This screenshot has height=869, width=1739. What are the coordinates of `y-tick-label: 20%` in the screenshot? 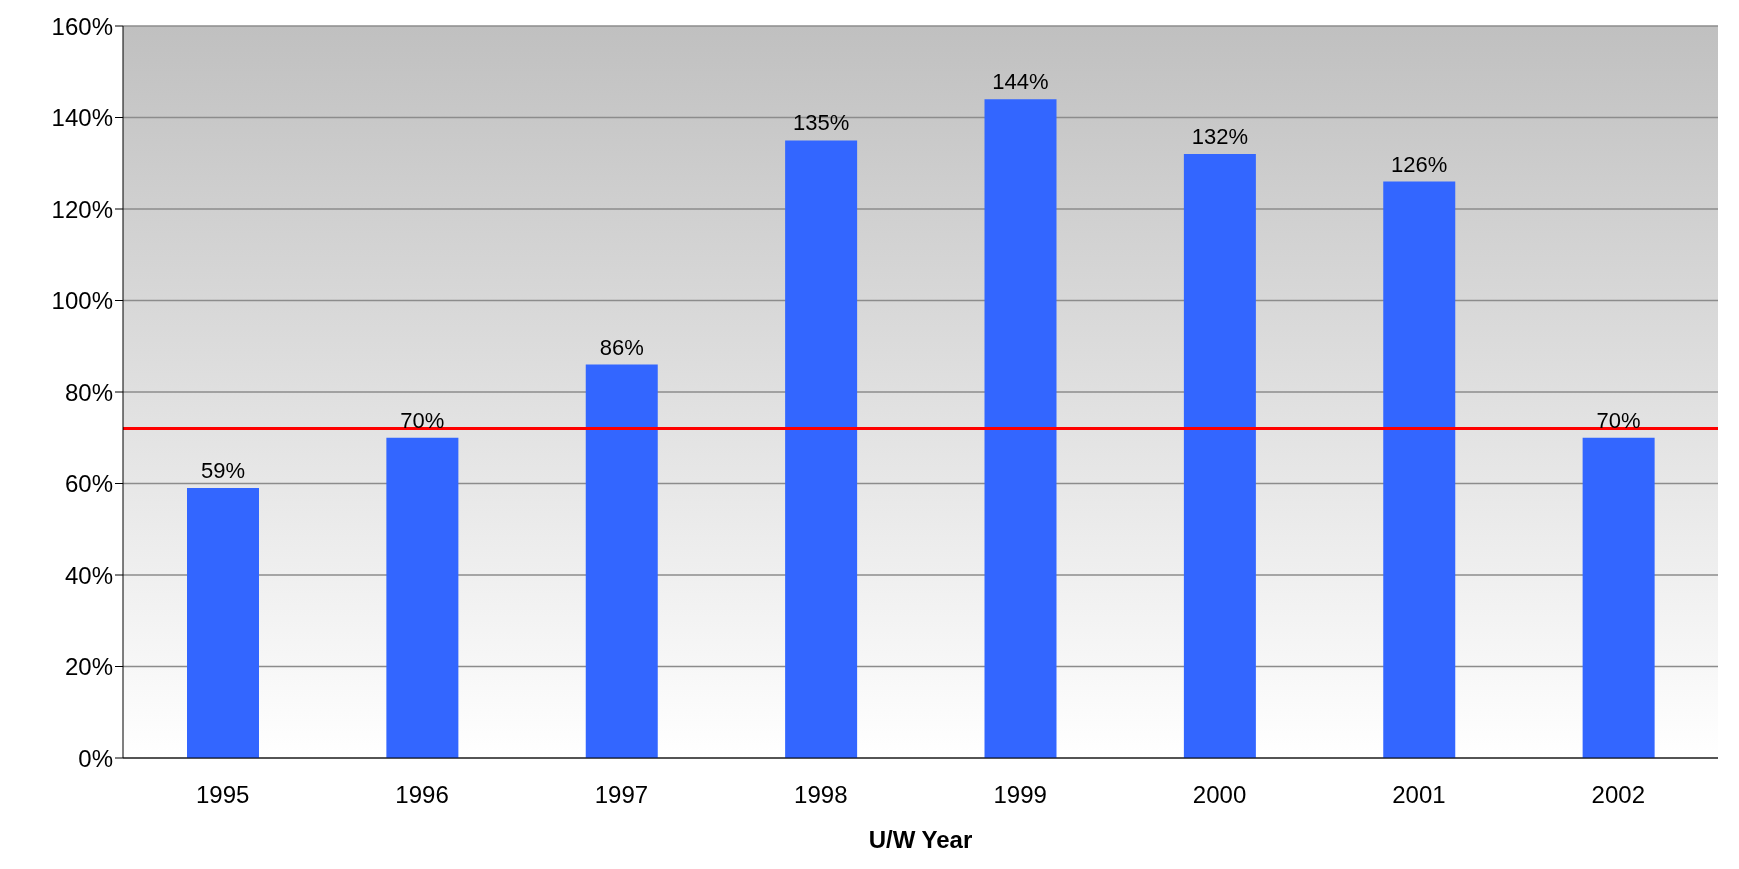 It's located at (88, 667).